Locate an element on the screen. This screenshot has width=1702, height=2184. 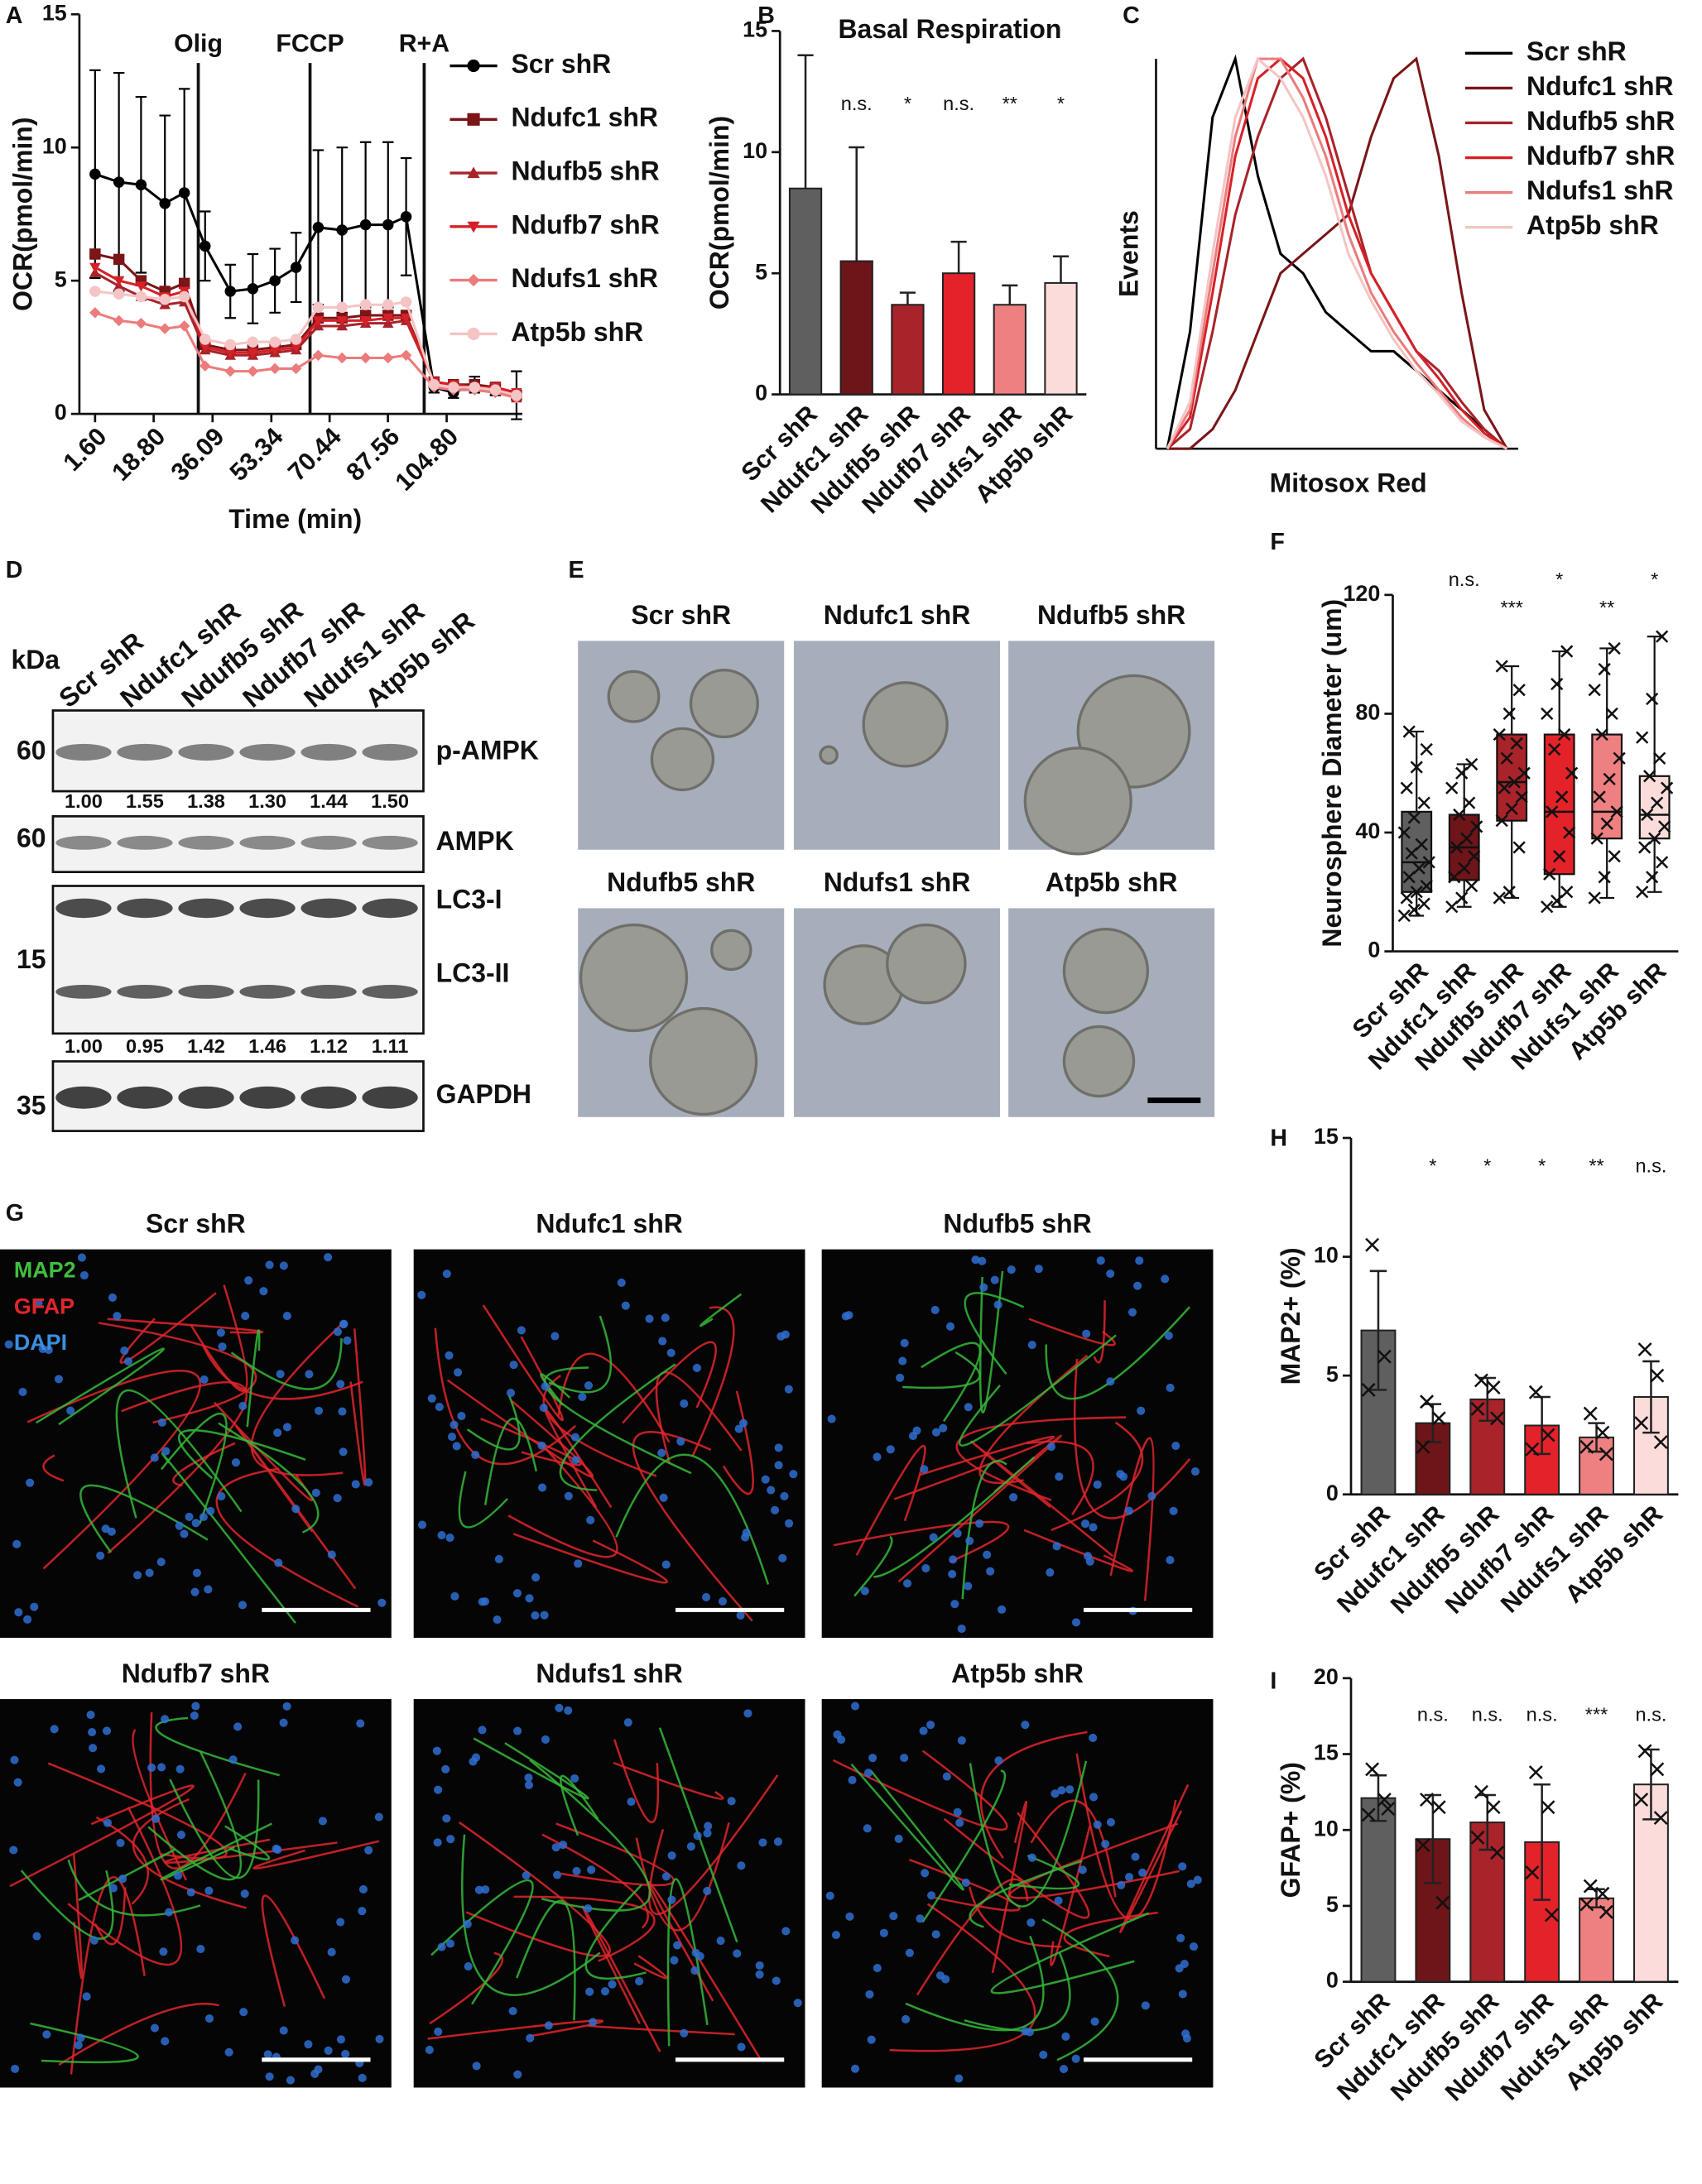
ratio: 1.42 is located at coordinates (206, 1046).